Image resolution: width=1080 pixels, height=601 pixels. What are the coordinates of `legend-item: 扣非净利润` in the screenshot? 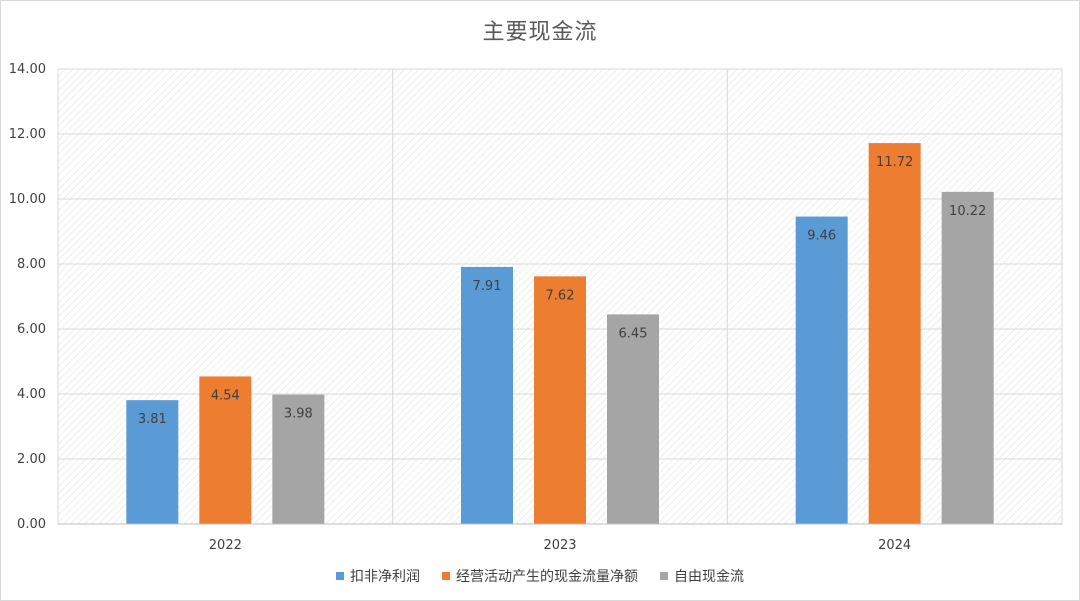 It's located at (378, 576).